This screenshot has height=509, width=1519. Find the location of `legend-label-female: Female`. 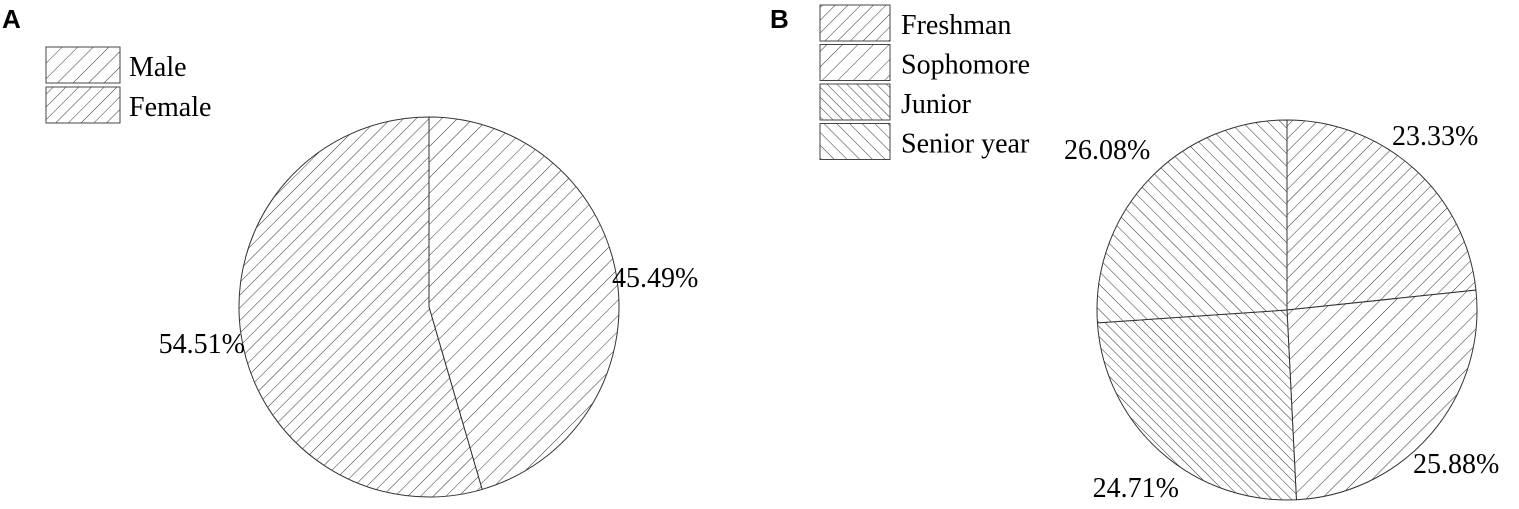

legend-label-female: Female is located at coordinates (170, 107).